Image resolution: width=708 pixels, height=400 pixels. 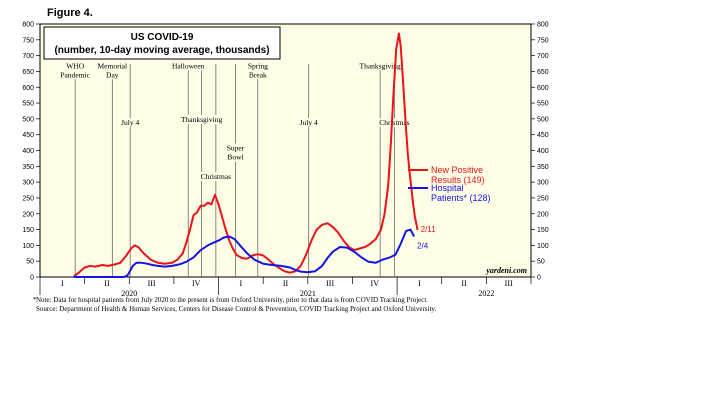 What do you see at coordinates (28, 230) in the screenshot?
I see `y-tick-label-left: 150` at bounding box center [28, 230].